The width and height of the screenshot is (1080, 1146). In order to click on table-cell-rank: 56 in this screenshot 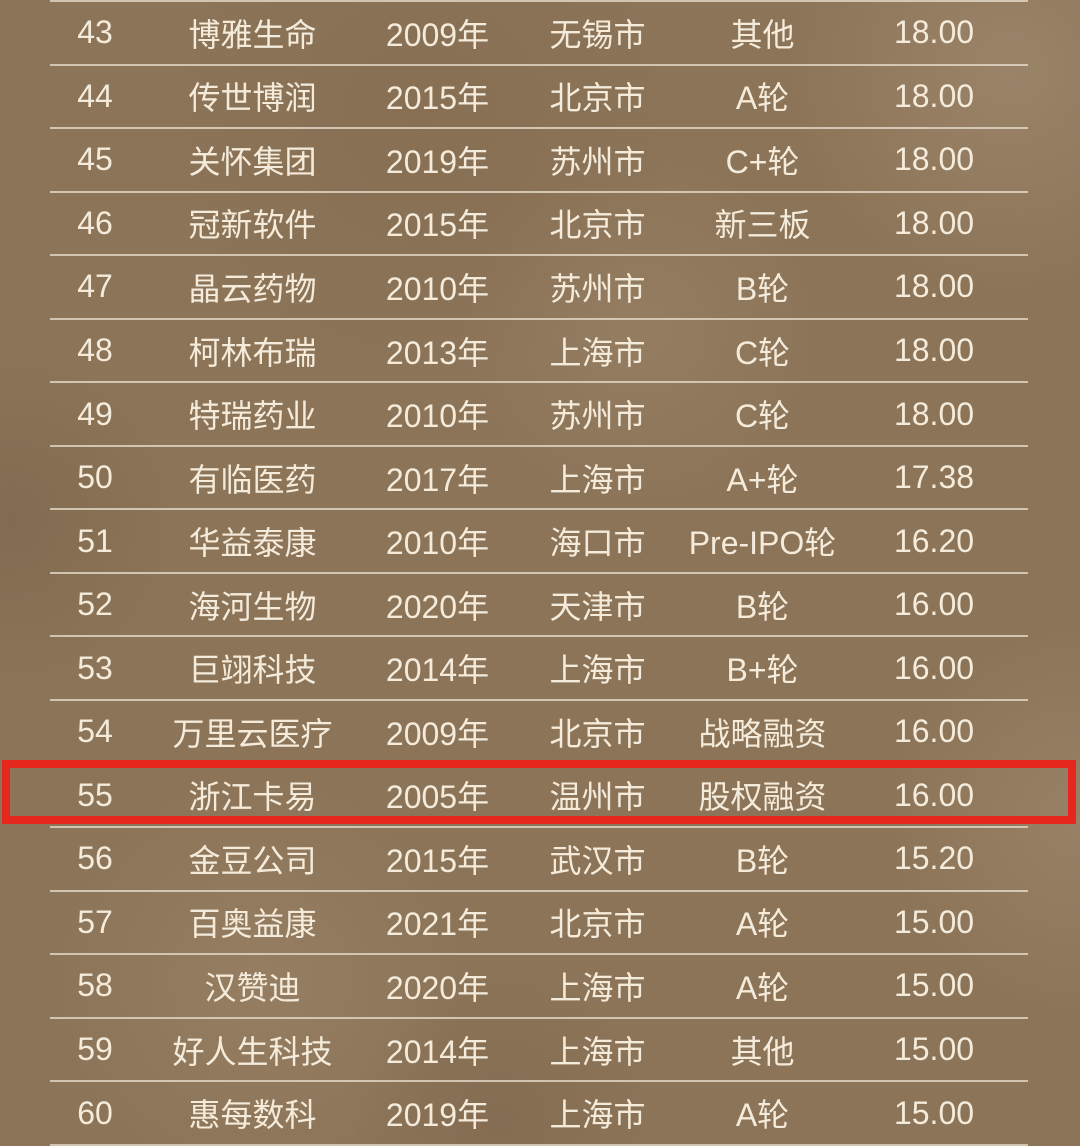, I will do `click(95, 858)`.